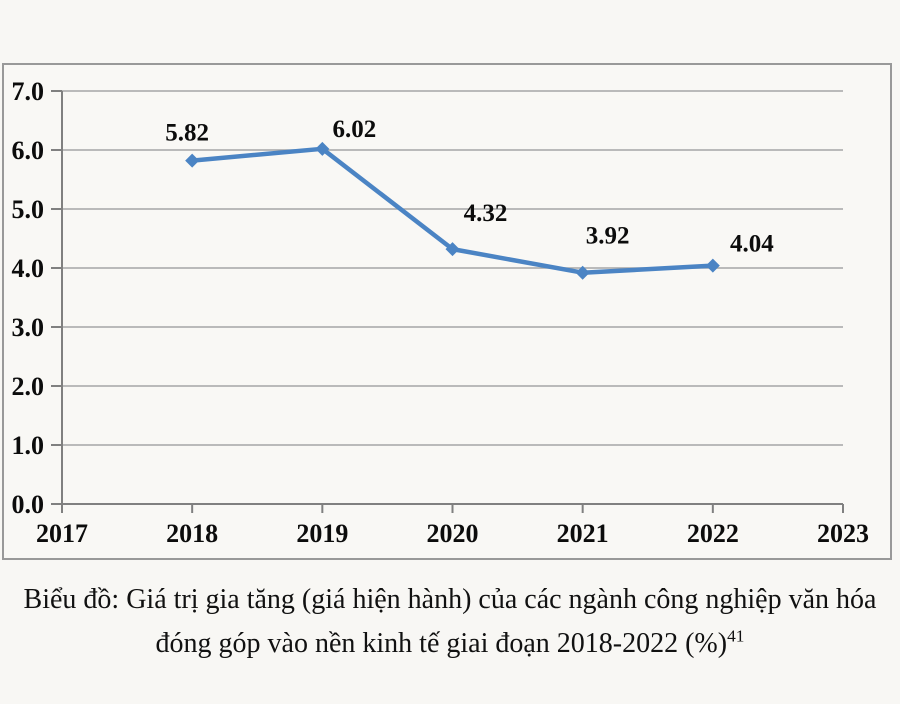 The width and height of the screenshot is (900, 704). What do you see at coordinates (192, 533) in the screenshot?
I see `svg-text: 2018` at bounding box center [192, 533].